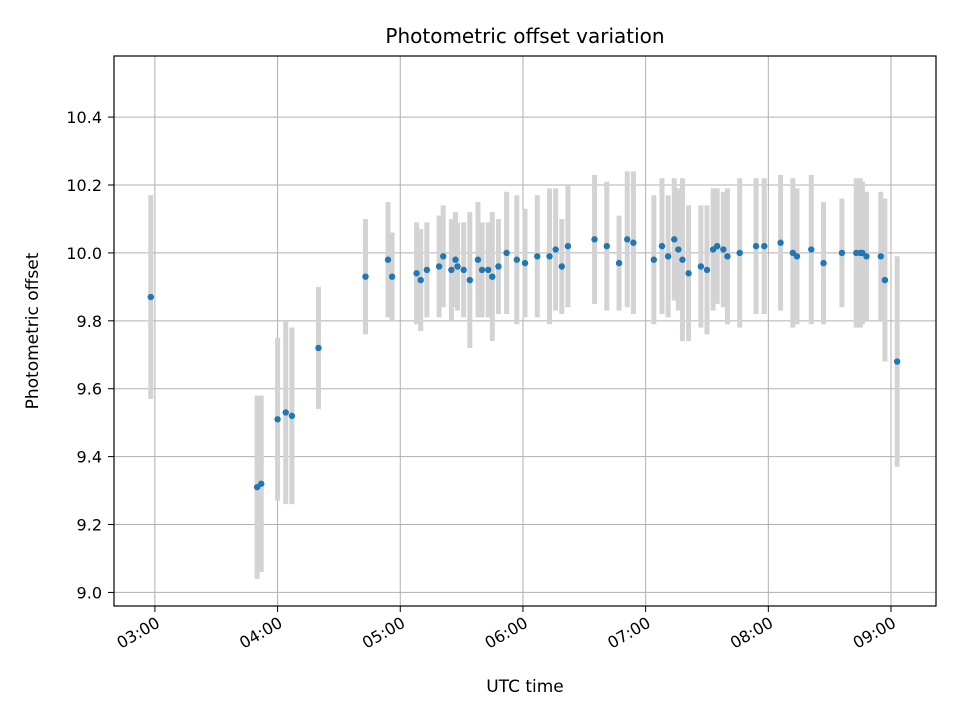 The height and width of the screenshot is (720, 960). I want to click on x-axis-title: UTC time, so click(525, 687).